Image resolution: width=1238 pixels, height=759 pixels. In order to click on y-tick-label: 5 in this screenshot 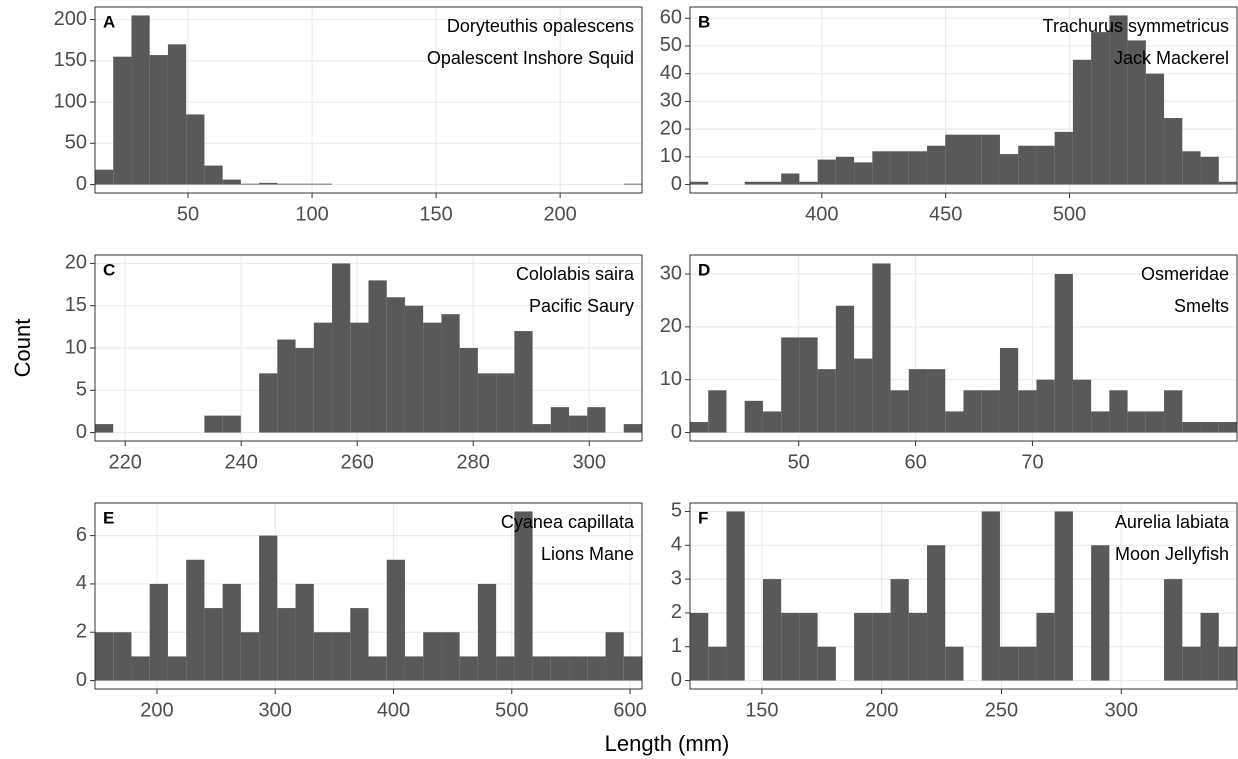, I will do `click(81, 390)`.